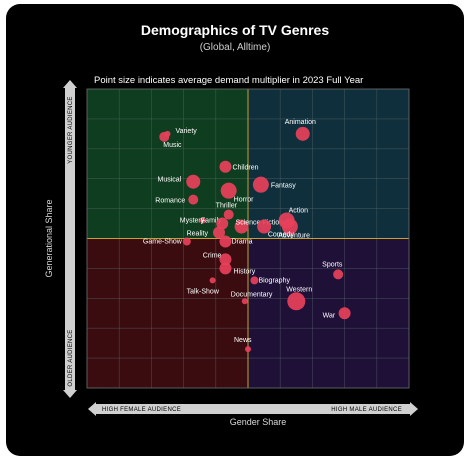 This screenshot has height=461, width=471. What do you see at coordinates (211, 221) in the screenshot?
I see `point-label: Family` at bounding box center [211, 221].